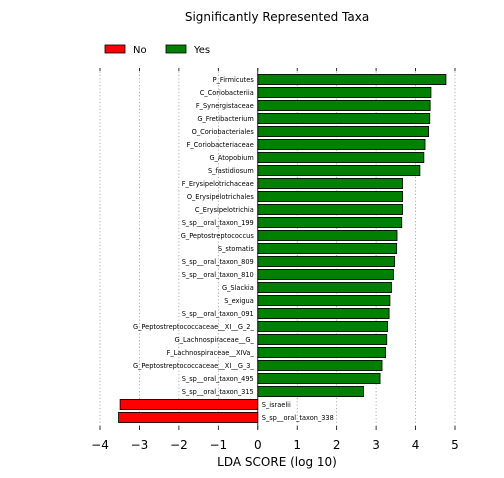 Image resolution: width=504 pixels, height=478 pixels. Describe the element at coordinates (201, 50) in the screenshot. I see `legend-label-yes: Yes` at that location.